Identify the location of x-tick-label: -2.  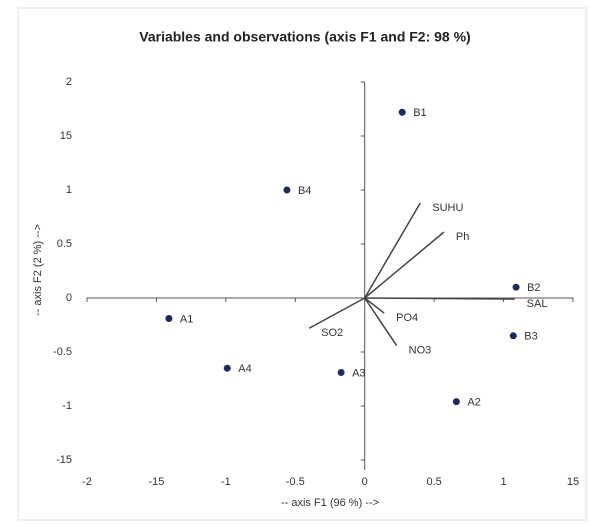
(87, 482).